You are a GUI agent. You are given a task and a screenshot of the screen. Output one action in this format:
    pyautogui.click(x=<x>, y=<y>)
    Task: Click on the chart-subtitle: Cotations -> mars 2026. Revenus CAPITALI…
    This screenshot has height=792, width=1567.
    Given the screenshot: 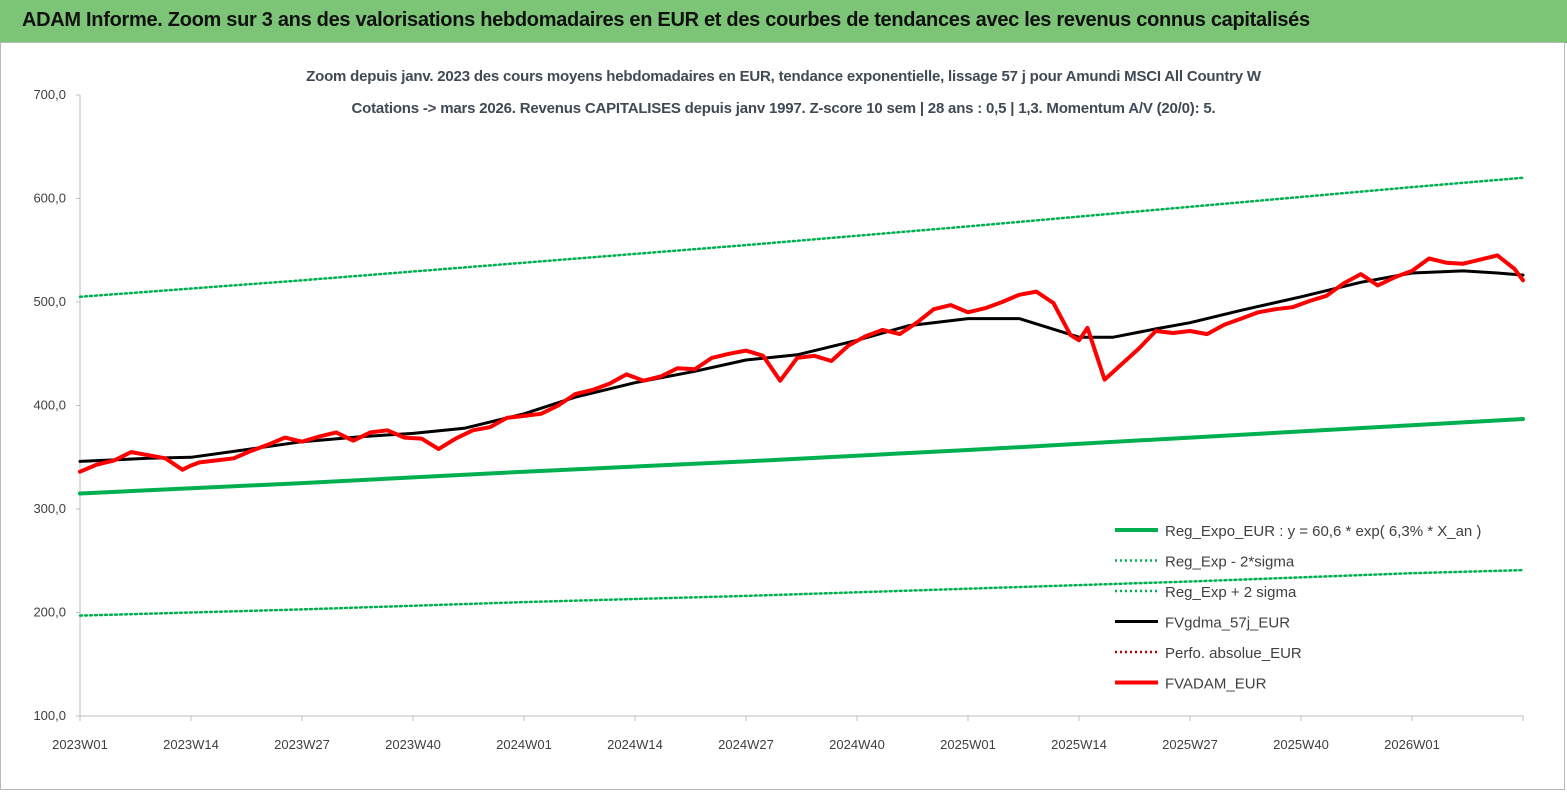 What is the action you would take?
    pyautogui.click(x=783, y=108)
    